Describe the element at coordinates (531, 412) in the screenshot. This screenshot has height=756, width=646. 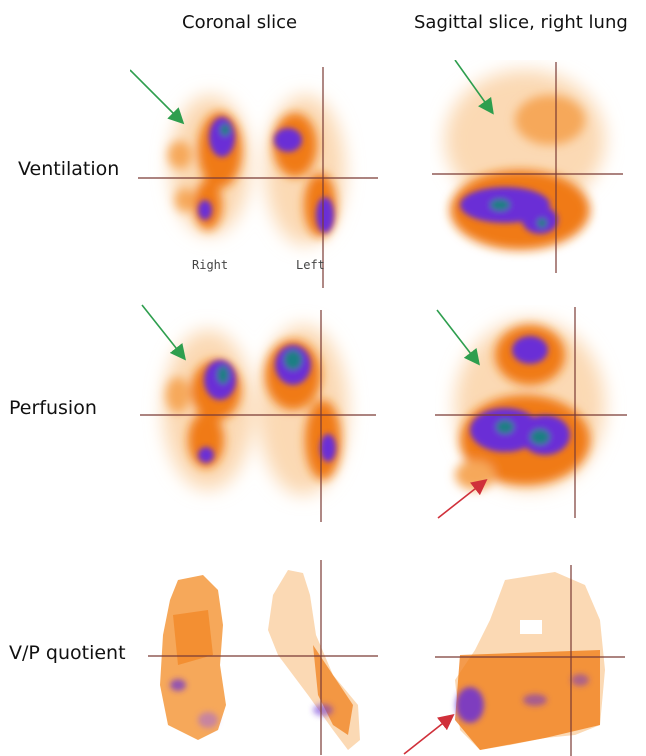
I see `perfusion-sagittal-image` at that location.